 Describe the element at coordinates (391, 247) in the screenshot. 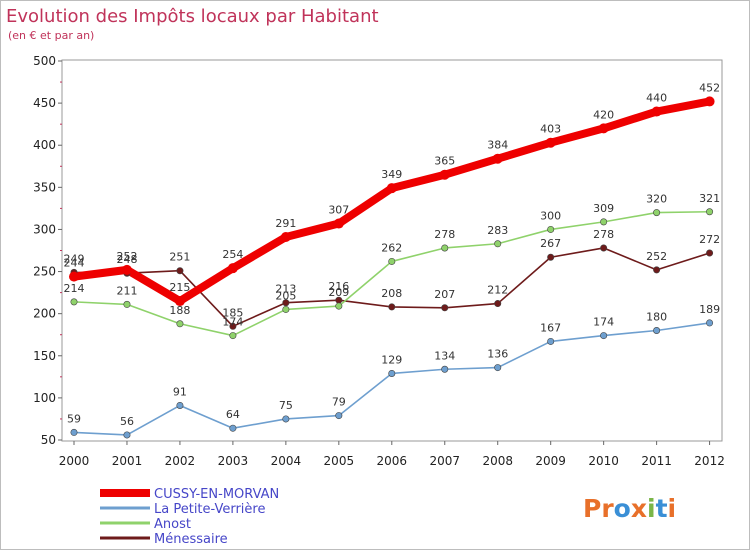

I see `data-label: 262` at that location.